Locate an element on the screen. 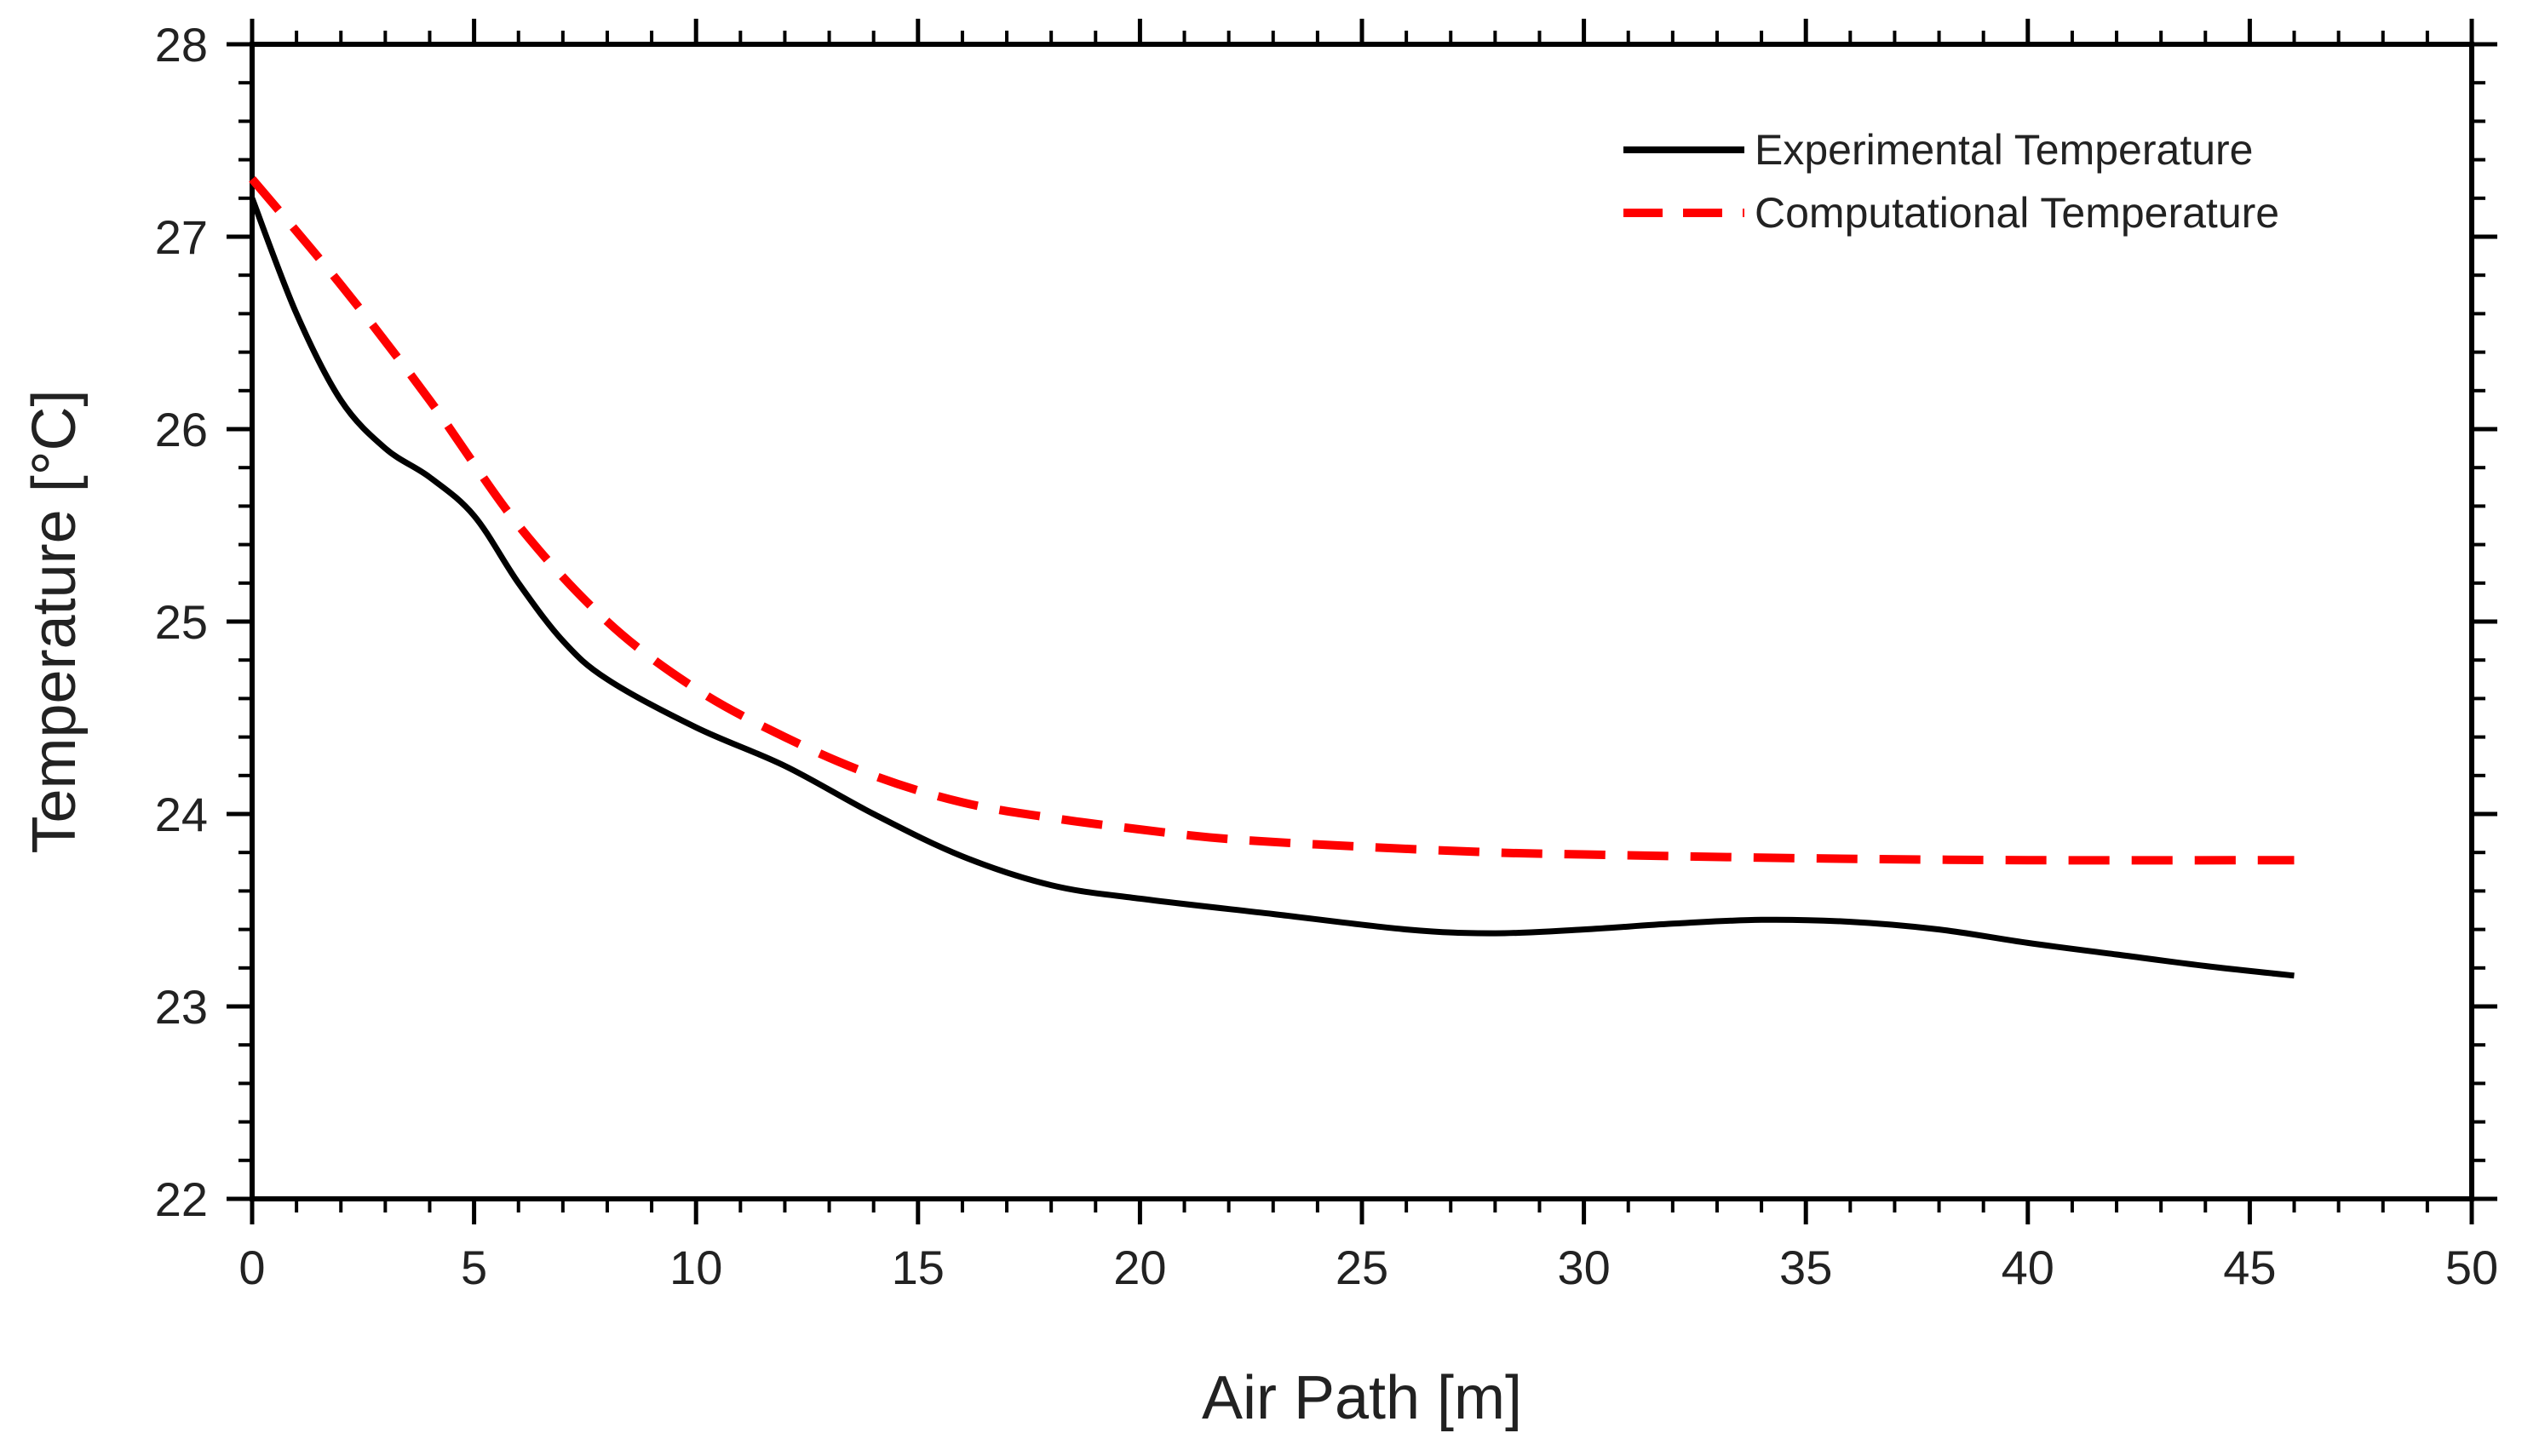  y-tick-label: 25 is located at coordinates (181, 622).